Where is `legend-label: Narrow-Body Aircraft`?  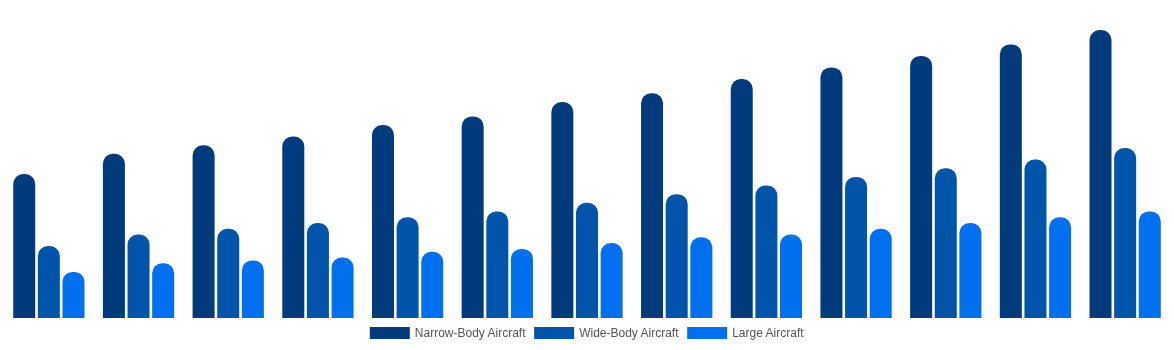 legend-label: Narrow-Body Aircraft is located at coordinates (470, 333).